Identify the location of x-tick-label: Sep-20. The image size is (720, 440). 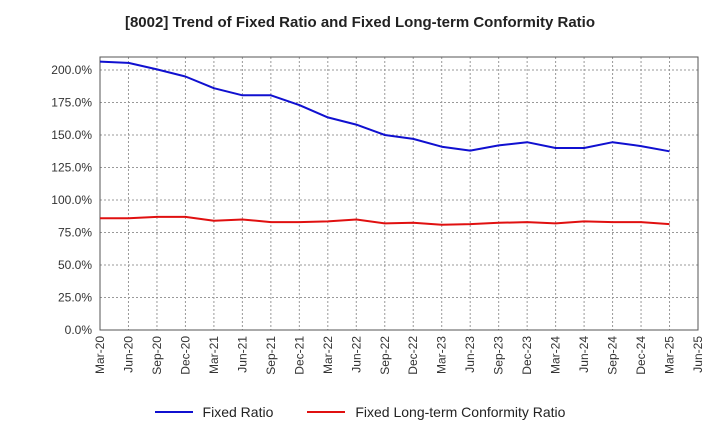
(157, 355).